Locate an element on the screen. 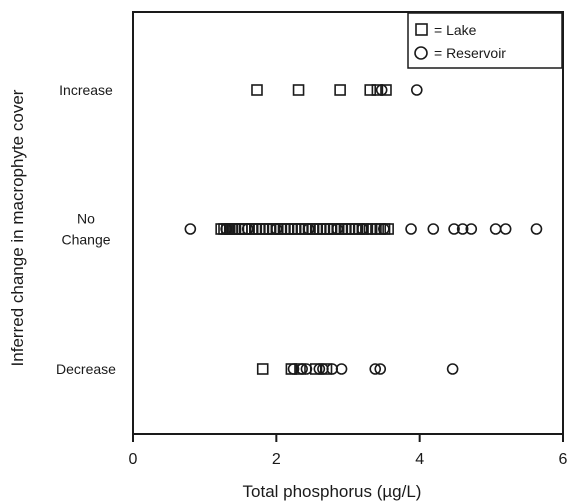  y-category-label-nochange: Change is located at coordinates (85, 240).